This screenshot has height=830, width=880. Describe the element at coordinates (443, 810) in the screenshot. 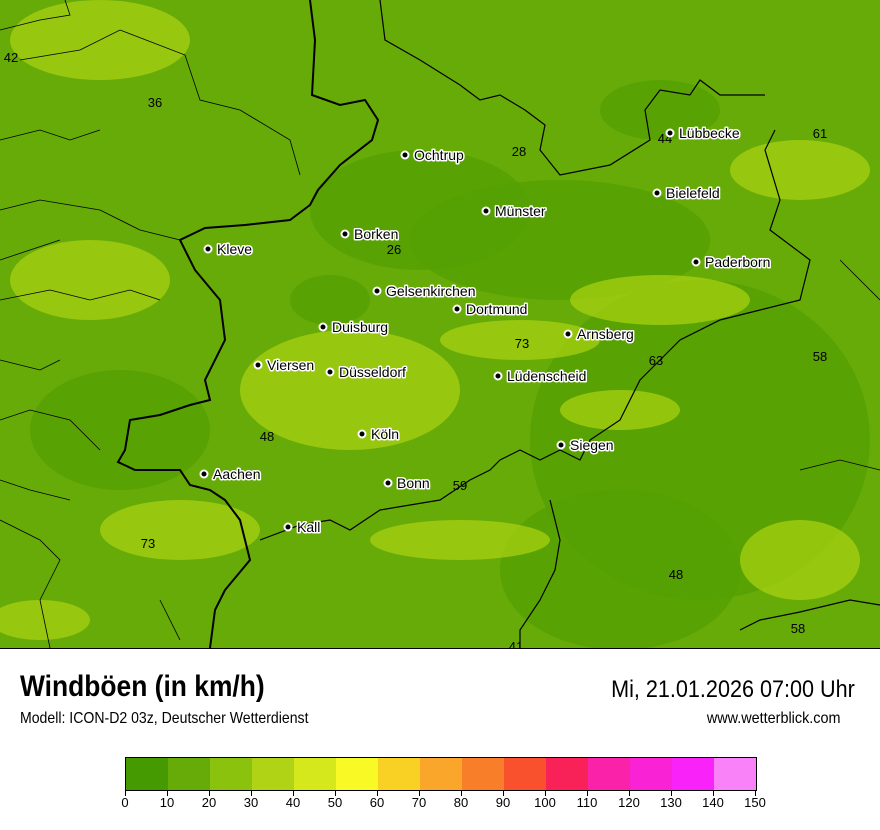

I see `legend-ticks: 0 10 20 30 40 50 60 70 80 90 100 110 120 130 140 150` at that location.